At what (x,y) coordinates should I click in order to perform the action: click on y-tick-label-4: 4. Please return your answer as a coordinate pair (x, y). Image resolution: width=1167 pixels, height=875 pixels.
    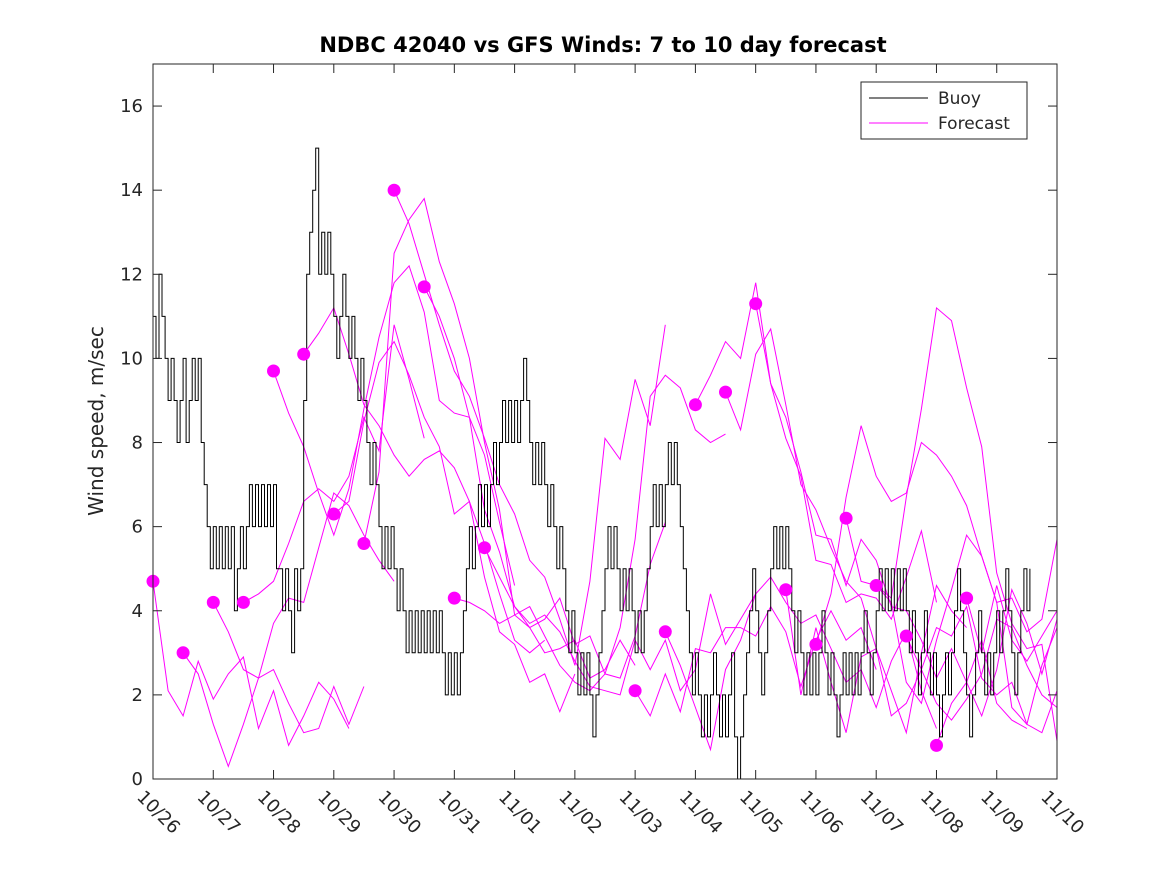
    Looking at the image, I should click on (137, 611).